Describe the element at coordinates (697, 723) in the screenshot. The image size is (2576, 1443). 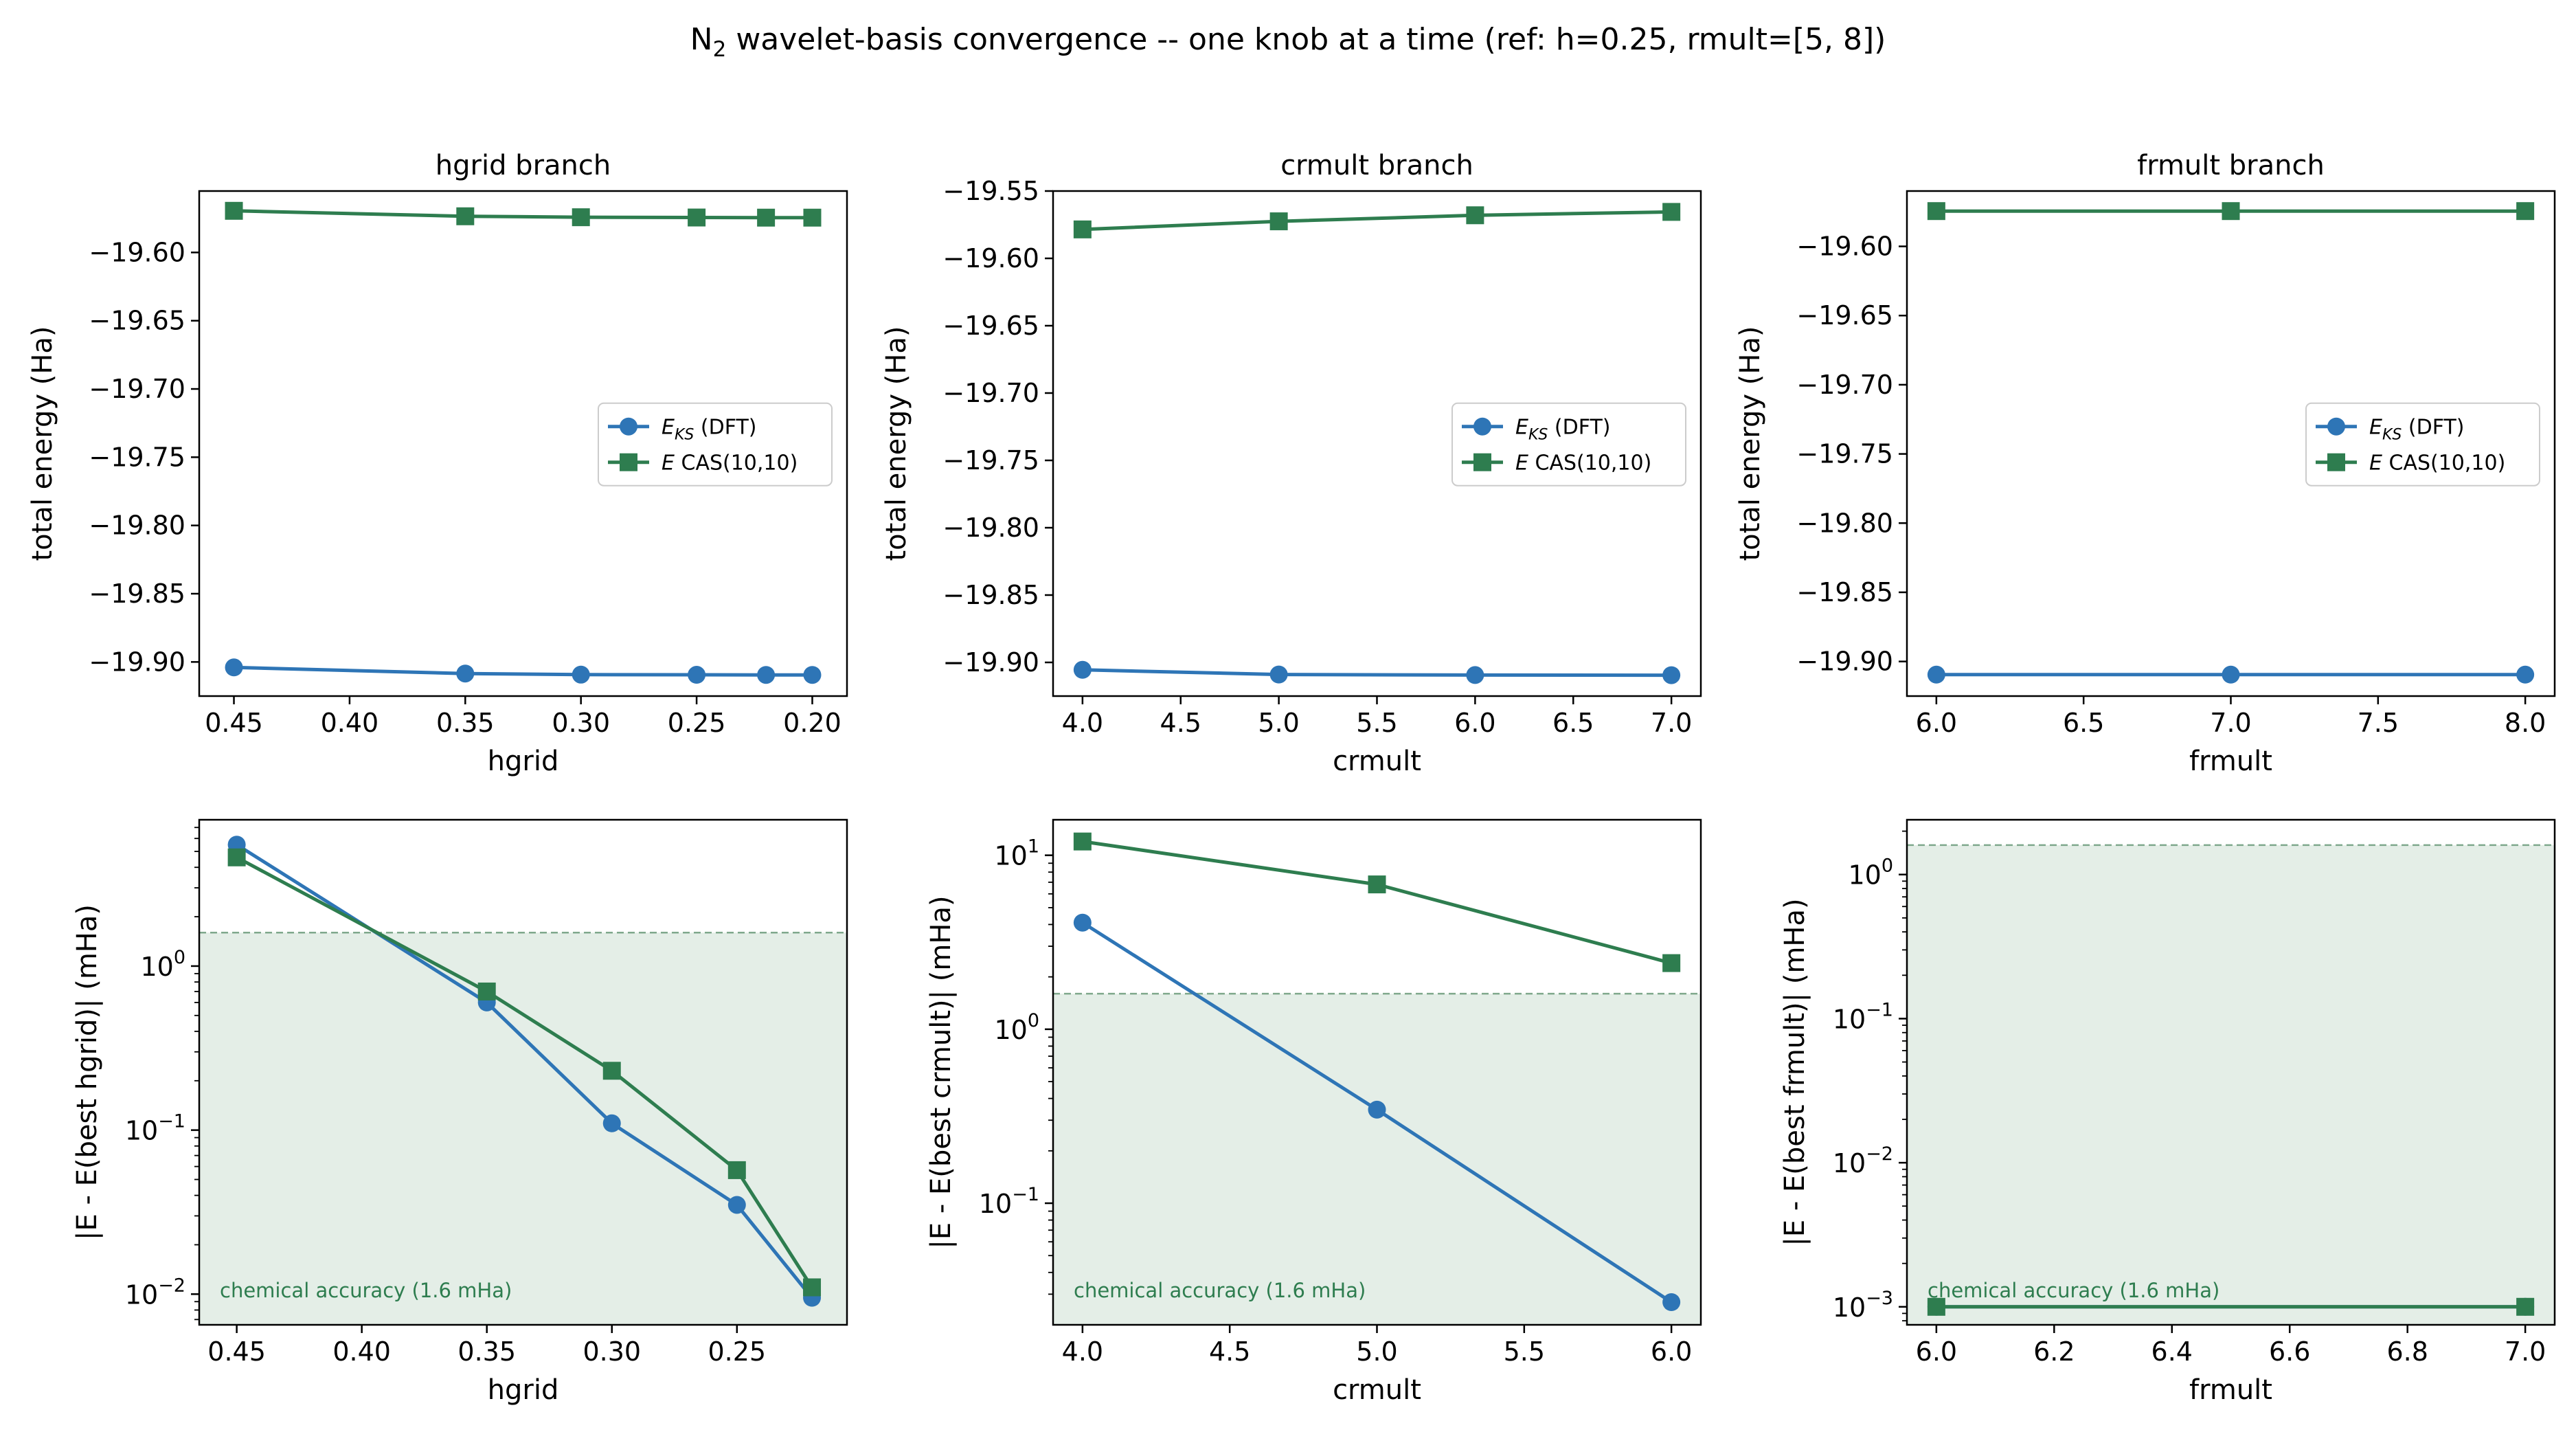
I see `x-tick-label: 0.25` at that location.